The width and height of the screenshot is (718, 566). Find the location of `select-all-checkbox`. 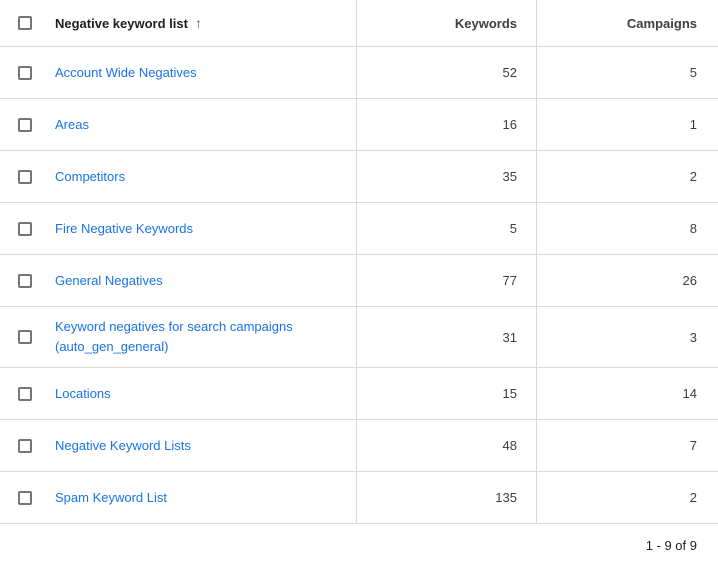

select-all-checkbox is located at coordinates (25, 23).